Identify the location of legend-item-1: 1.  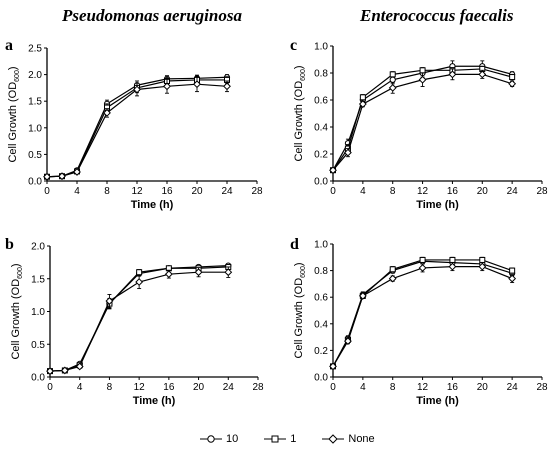
(280, 439).